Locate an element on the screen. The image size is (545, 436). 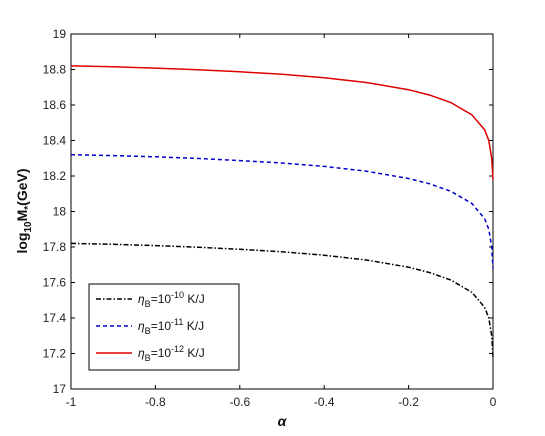
y-tick-label: 17.4 is located at coordinates (55, 318).